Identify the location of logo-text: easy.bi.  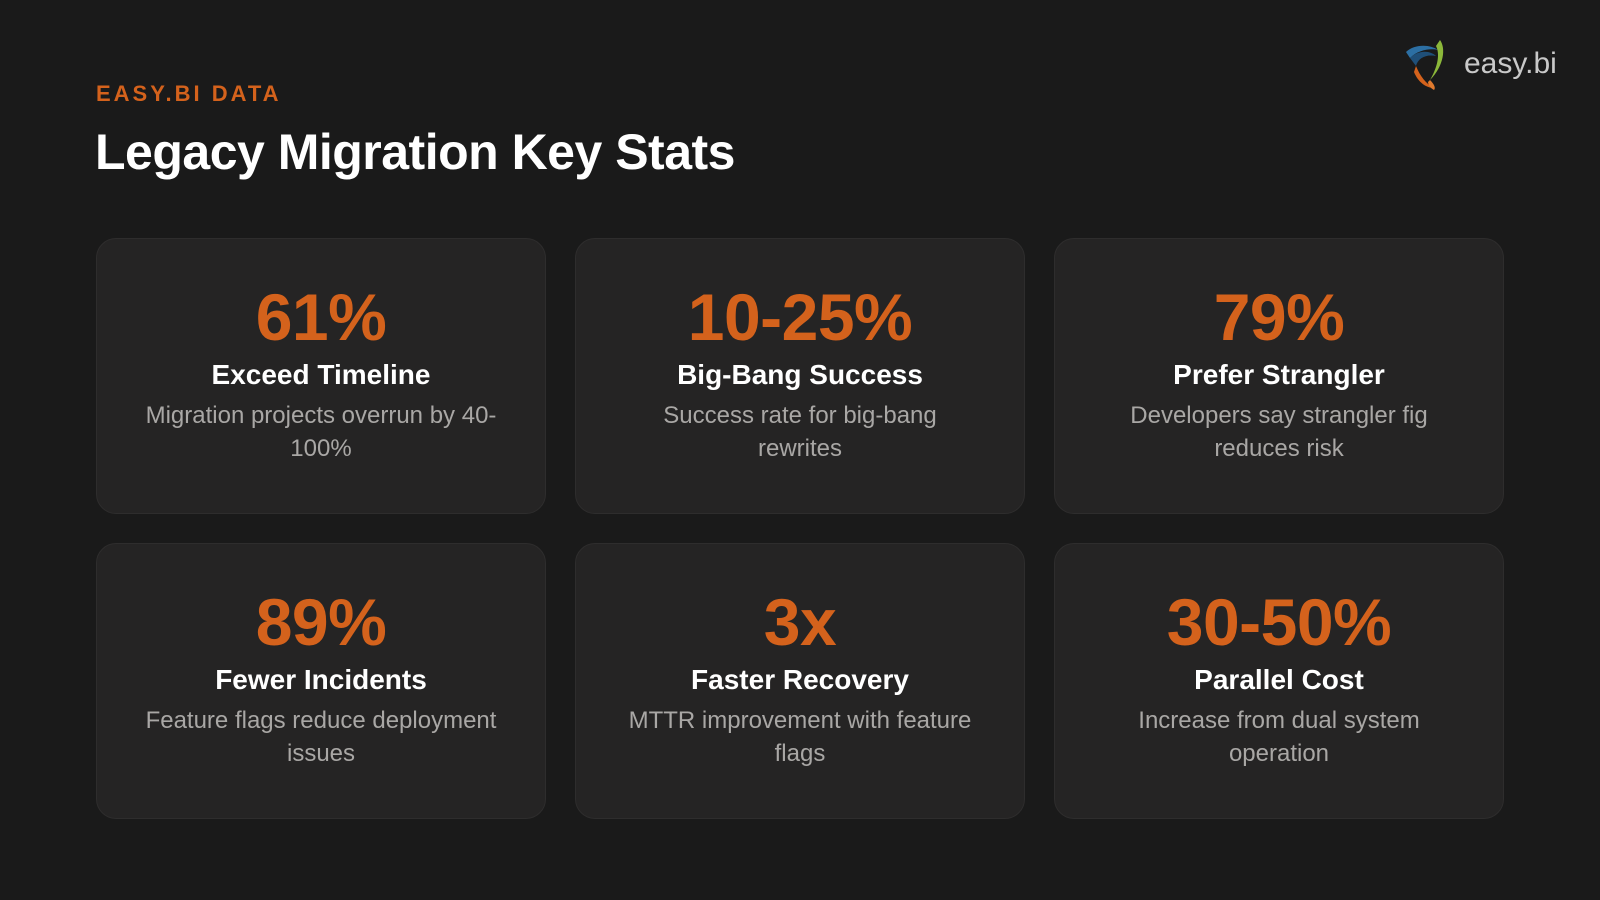
(1510, 63).